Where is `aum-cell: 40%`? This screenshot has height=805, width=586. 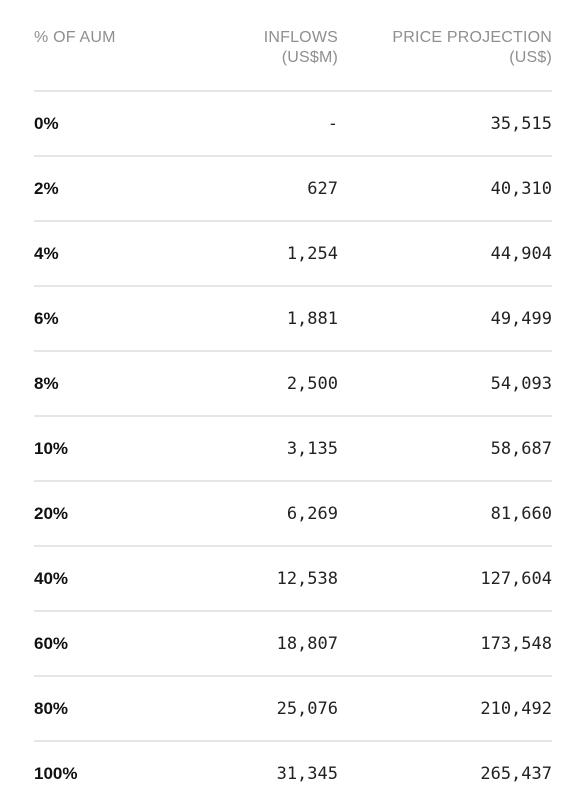
aum-cell: 40% is located at coordinates (51, 578).